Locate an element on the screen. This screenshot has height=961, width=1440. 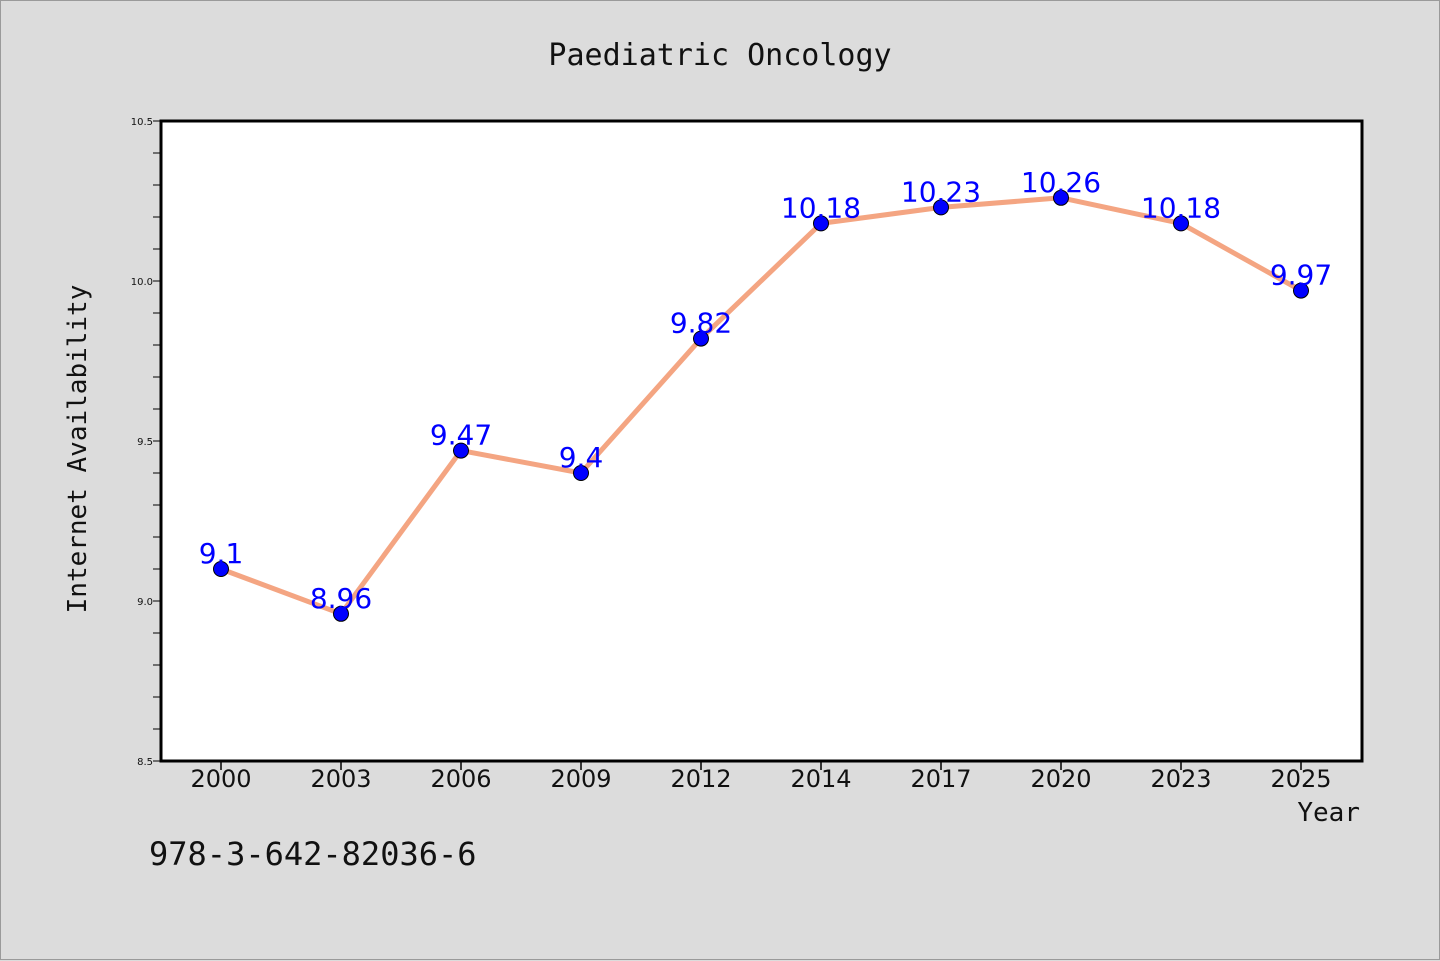
y-tick-label: 9.5 is located at coordinates (145, 442).